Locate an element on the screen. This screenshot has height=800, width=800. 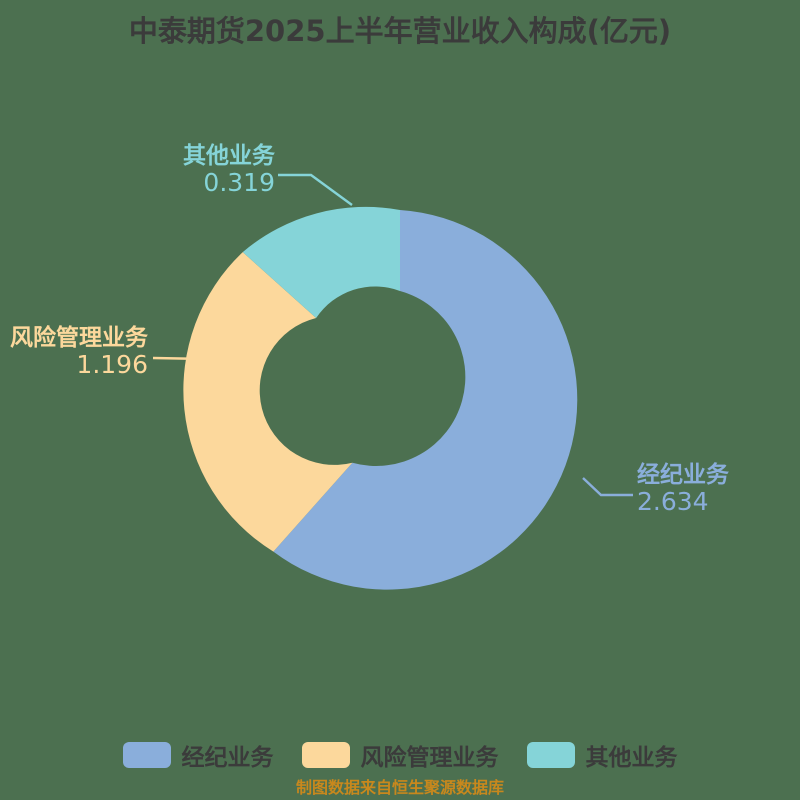
callout-label-risk: 风险管理业务 1.196 is located at coordinates (74, 352).